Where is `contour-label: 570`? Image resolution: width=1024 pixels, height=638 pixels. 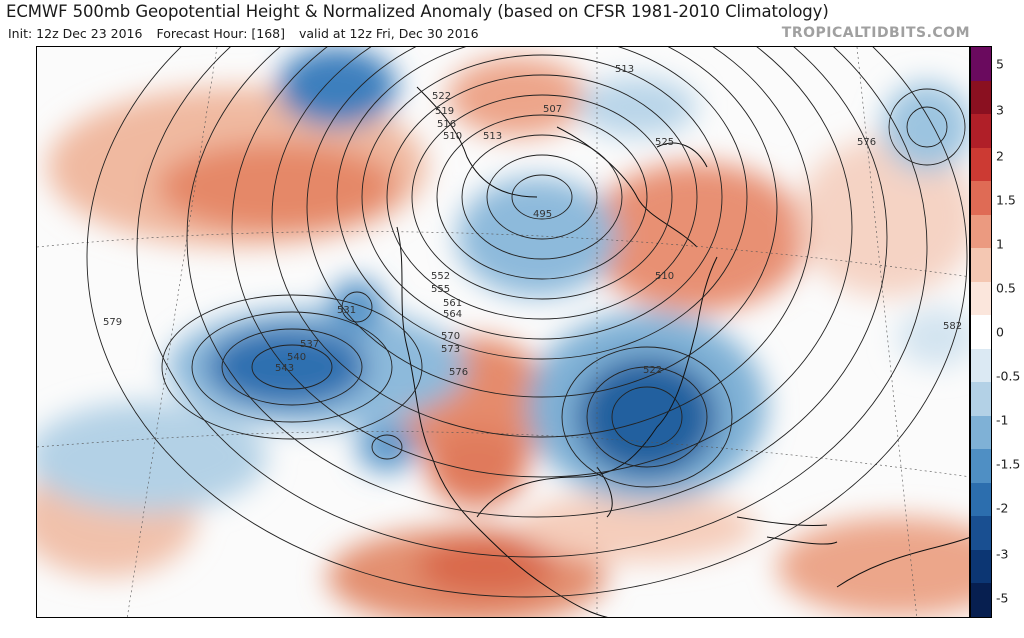 contour-label: 570 is located at coordinates (450, 336).